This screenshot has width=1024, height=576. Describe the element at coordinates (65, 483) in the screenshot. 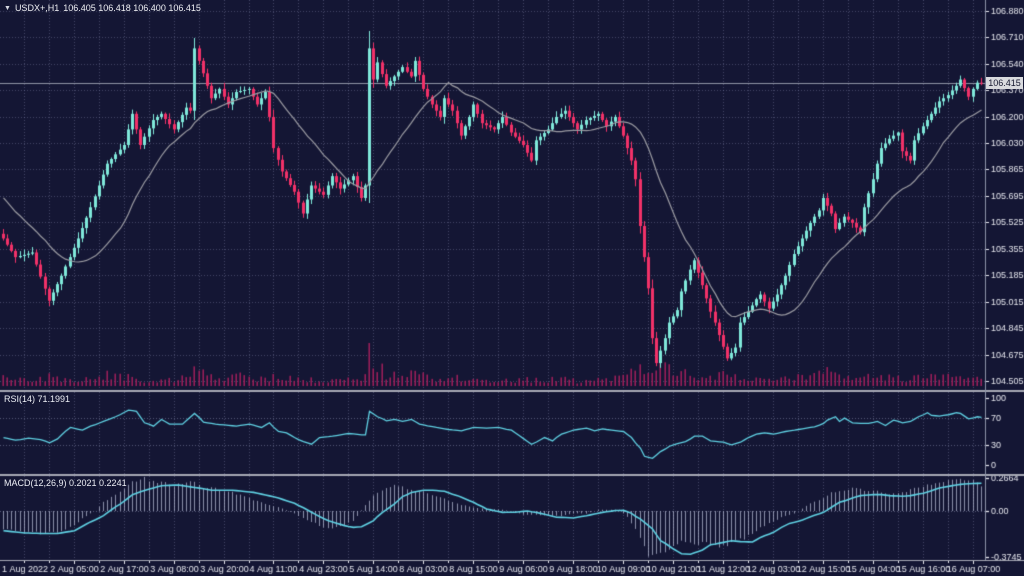

I see `macd-indicator-label: MACD(12,26,9) 0.2021 0.2241` at that location.